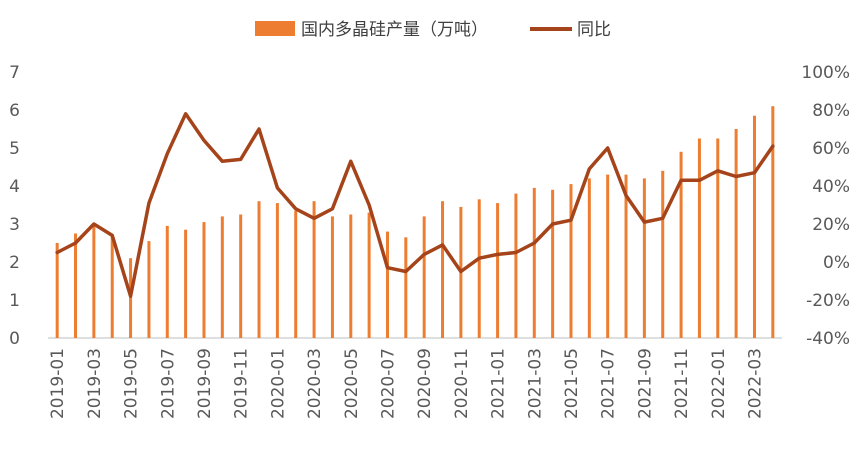 This screenshot has width=864, height=456. I want to click on right-tick-label: 100%, so click(825, 73).